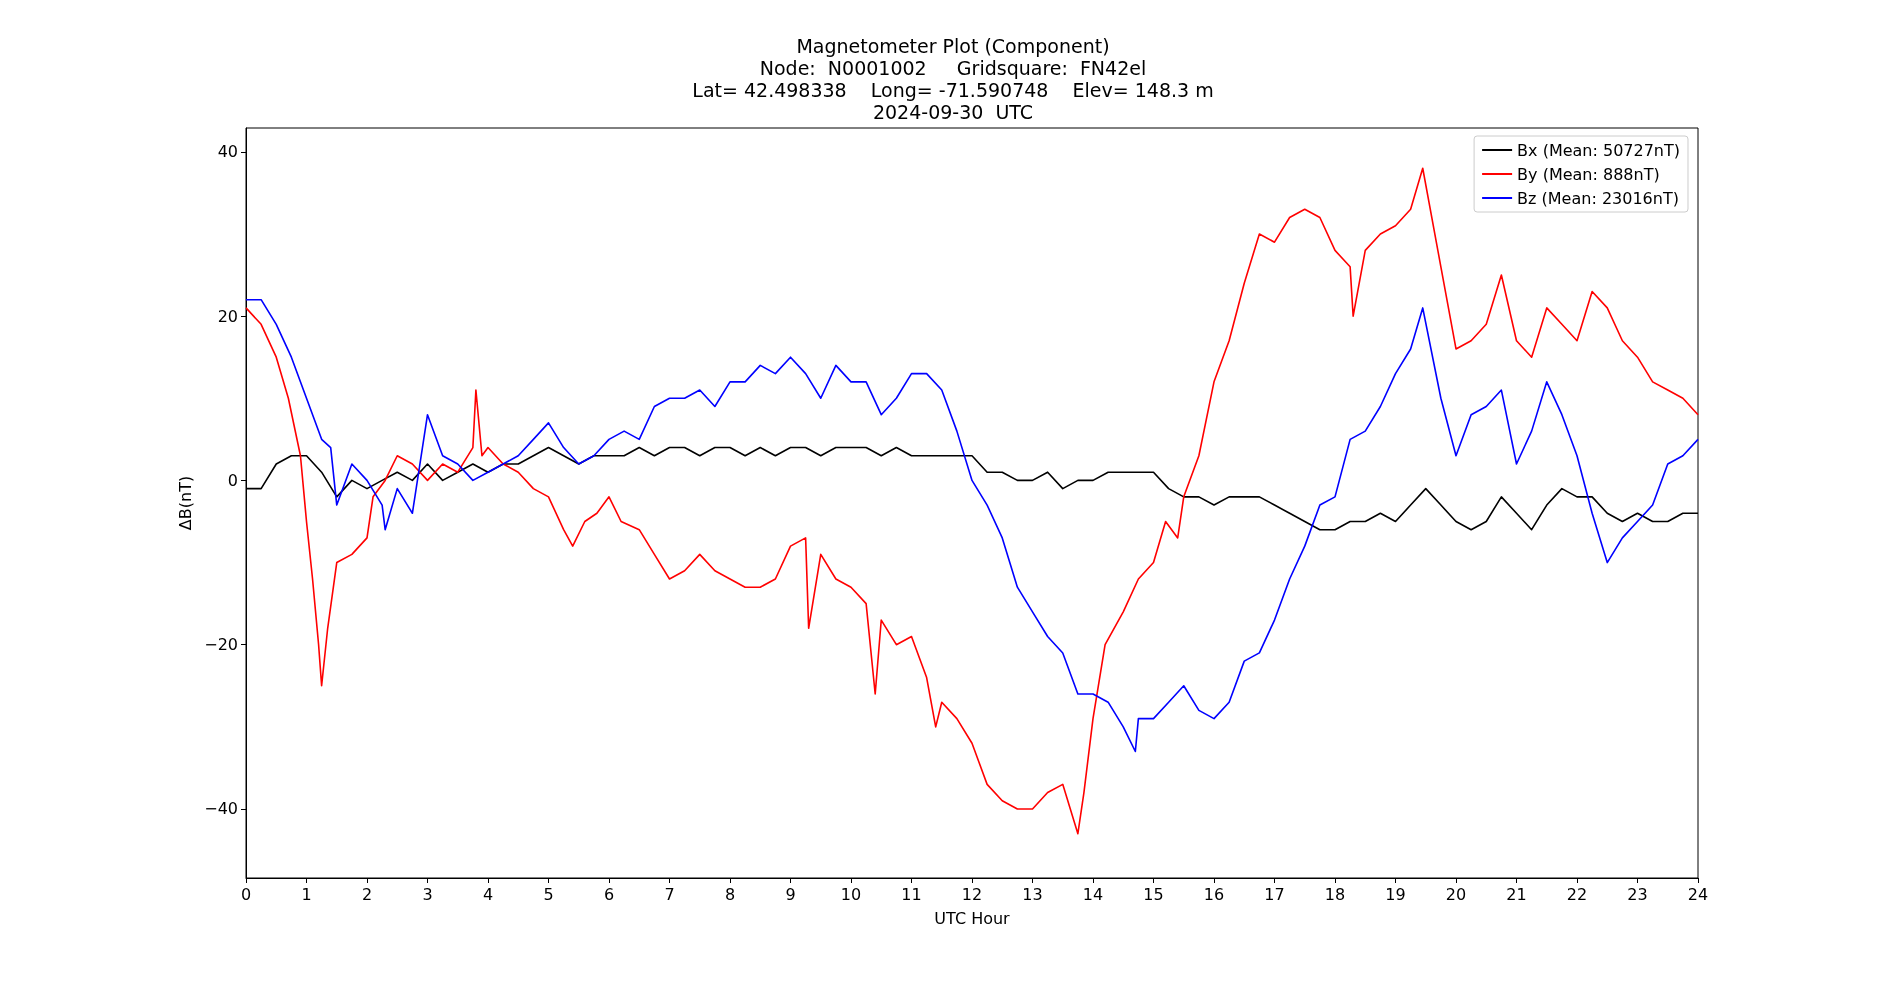 This screenshot has height=1000, width=1900. What do you see at coordinates (669, 894) in the screenshot?
I see `x-tick-label: 7` at bounding box center [669, 894].